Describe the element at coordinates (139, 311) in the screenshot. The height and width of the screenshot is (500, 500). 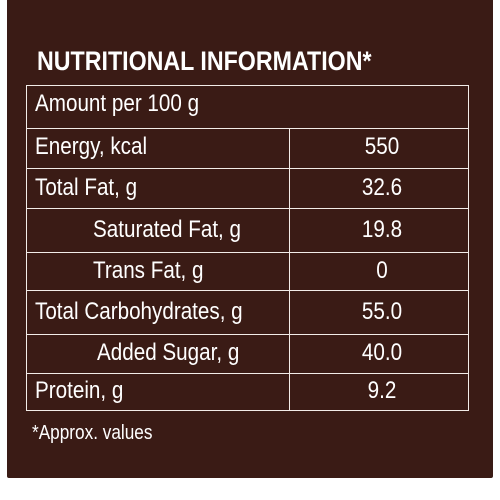
I see `row-label-total-carbohydrates: Total Carbohydrates, g` at that location.